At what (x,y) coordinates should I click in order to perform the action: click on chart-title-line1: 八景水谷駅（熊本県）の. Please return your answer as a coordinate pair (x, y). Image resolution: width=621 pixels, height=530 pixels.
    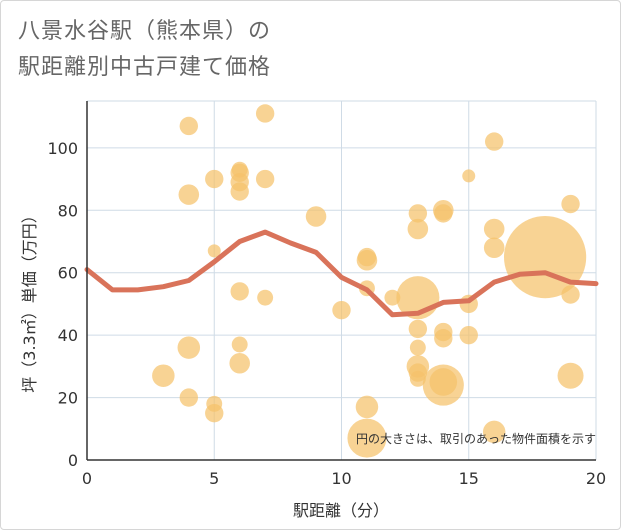
    Looking at the image, I should click on (145, 31).